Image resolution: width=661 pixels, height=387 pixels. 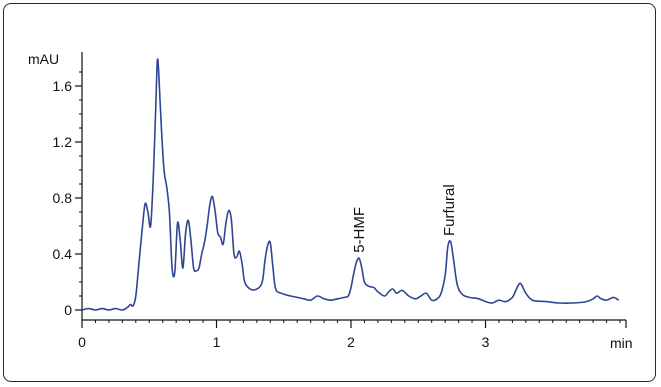 What do you see at coordinates (68, 310) in the screenshot?
I see `y-tick-label: 0` at bounding box center [68, 310].